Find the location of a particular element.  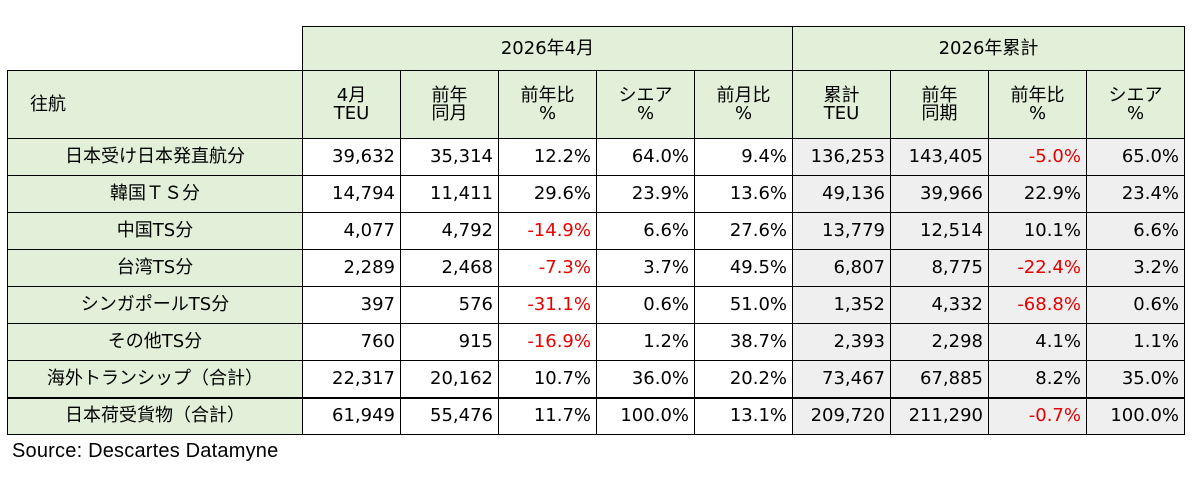

table-cell: -31.1% is located at coordinates (547, 305).